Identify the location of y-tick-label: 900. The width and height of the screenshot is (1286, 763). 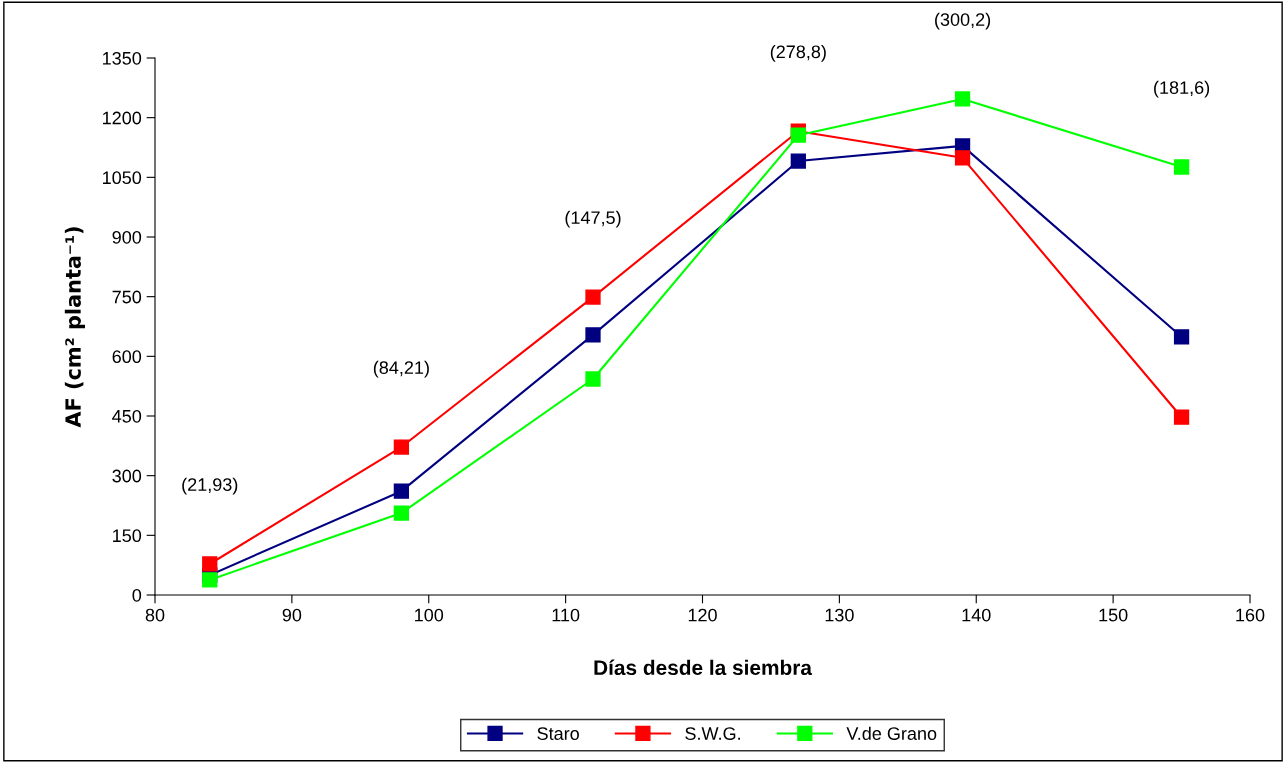
(127, 237).